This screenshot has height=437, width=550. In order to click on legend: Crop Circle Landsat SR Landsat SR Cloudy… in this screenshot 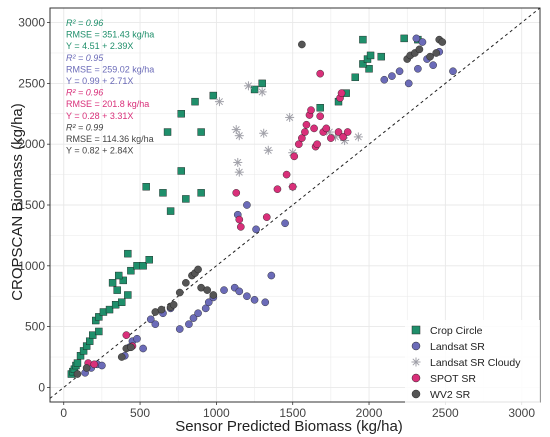, I will do `click(472, 362)`.